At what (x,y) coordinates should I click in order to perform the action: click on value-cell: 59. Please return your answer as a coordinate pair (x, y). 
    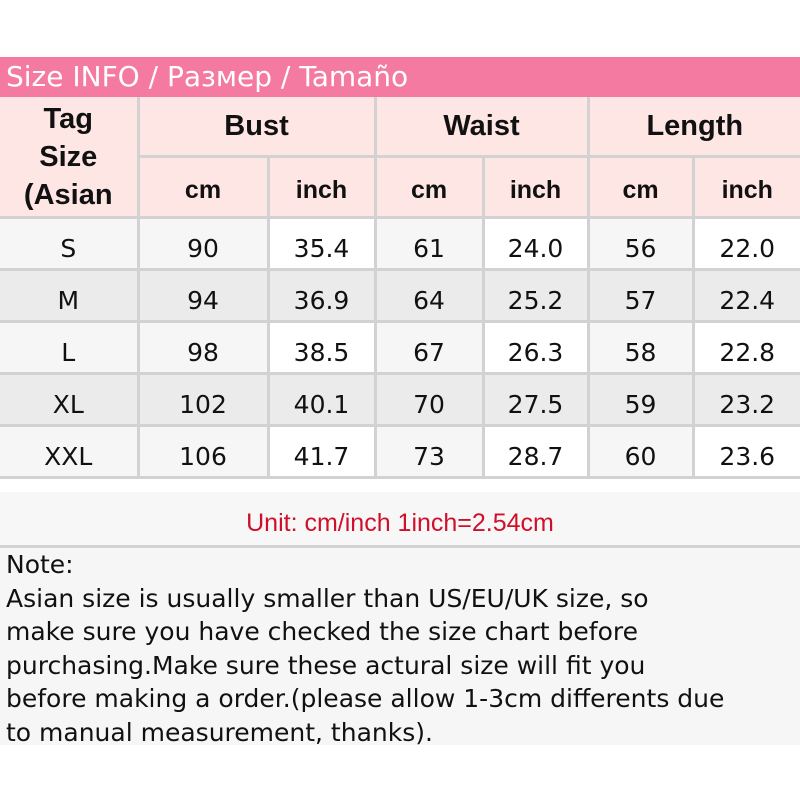
    Looking at the image, I should click on (640, 399).